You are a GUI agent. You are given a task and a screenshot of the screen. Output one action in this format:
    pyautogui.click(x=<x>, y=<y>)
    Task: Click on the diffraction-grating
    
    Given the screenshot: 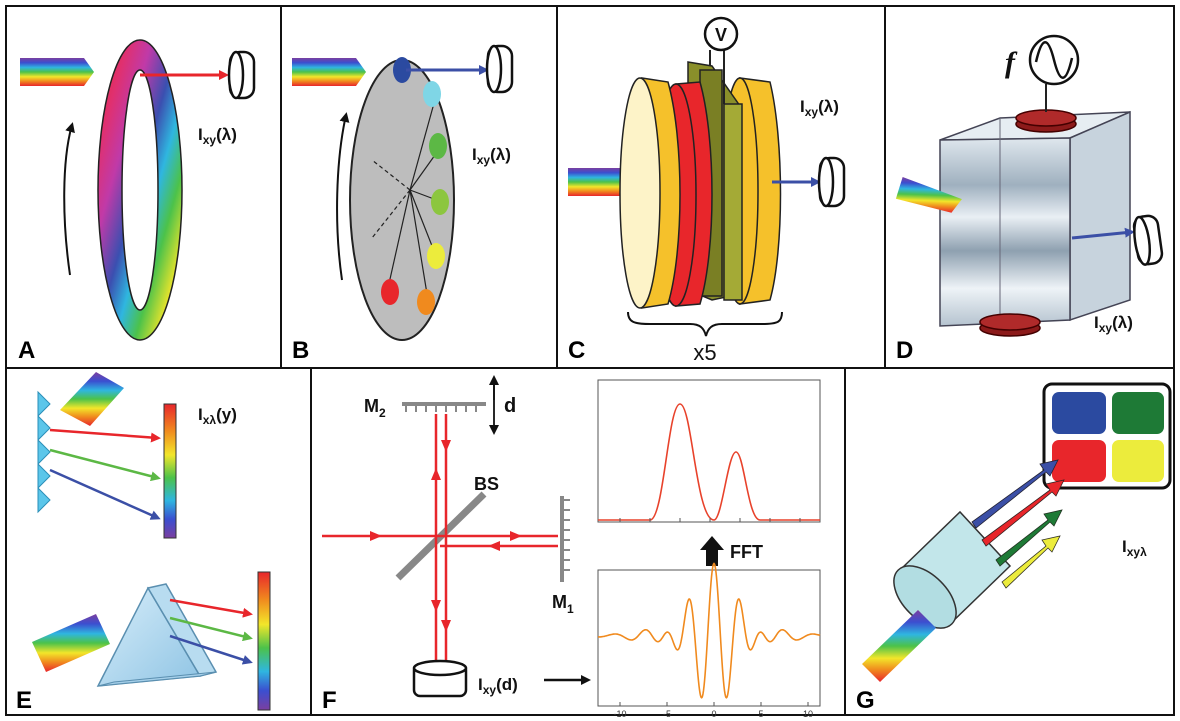 What is the action you would take?
    pyautogui.click(x=44, y=452)
    